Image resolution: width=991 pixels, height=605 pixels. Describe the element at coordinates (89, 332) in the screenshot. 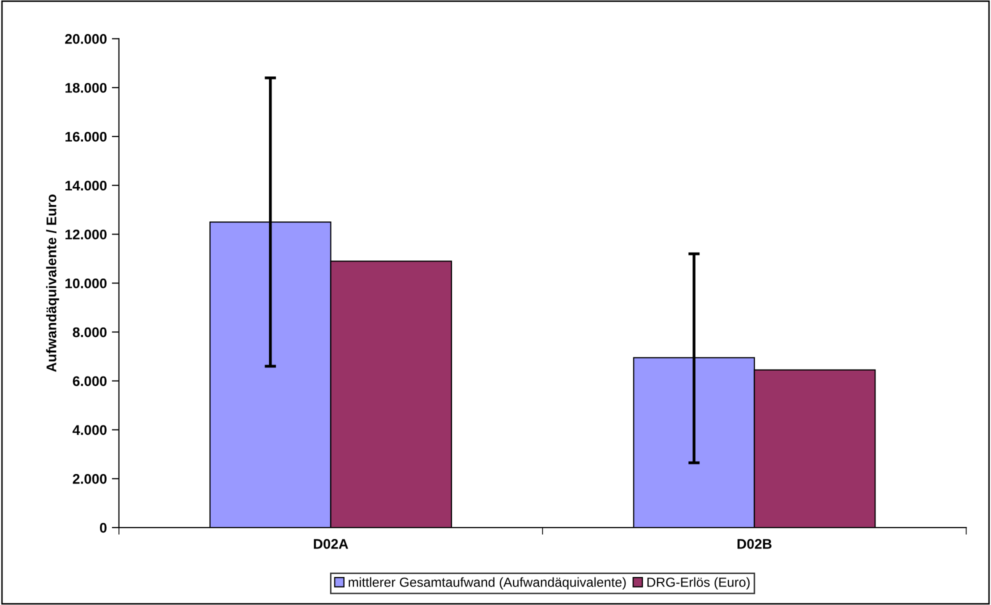

I see `y-tick-label: 8.000` at that location.